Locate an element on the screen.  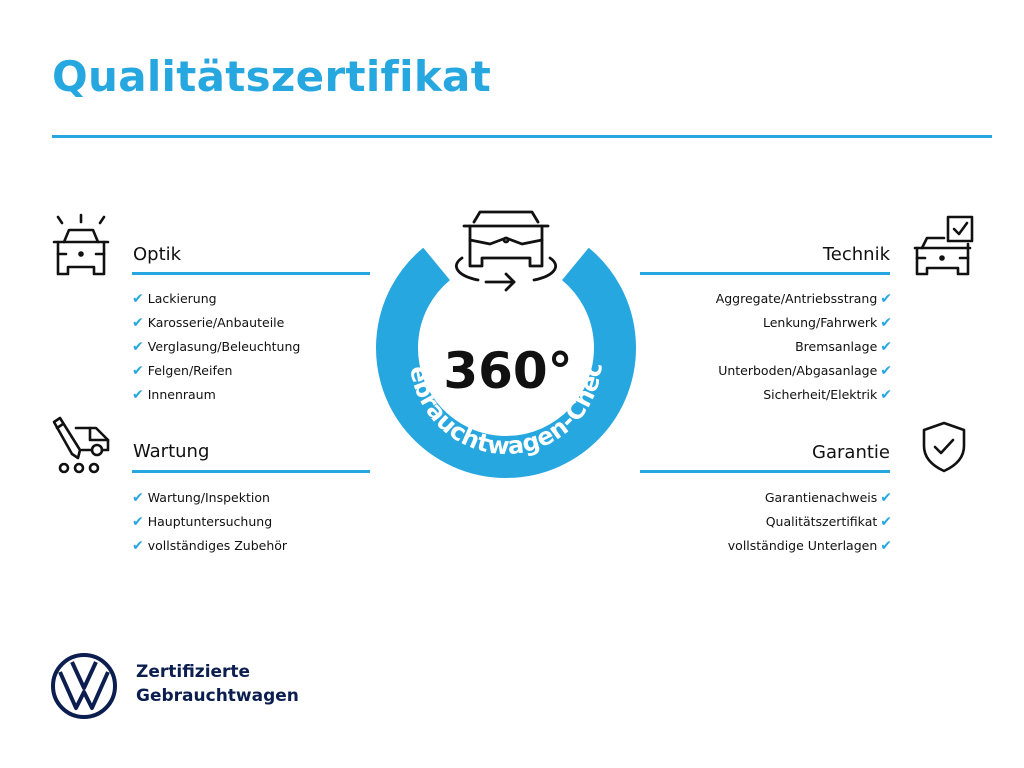
list-item: ✔ Felgen/Reifen is located at coordinates (182, 371).